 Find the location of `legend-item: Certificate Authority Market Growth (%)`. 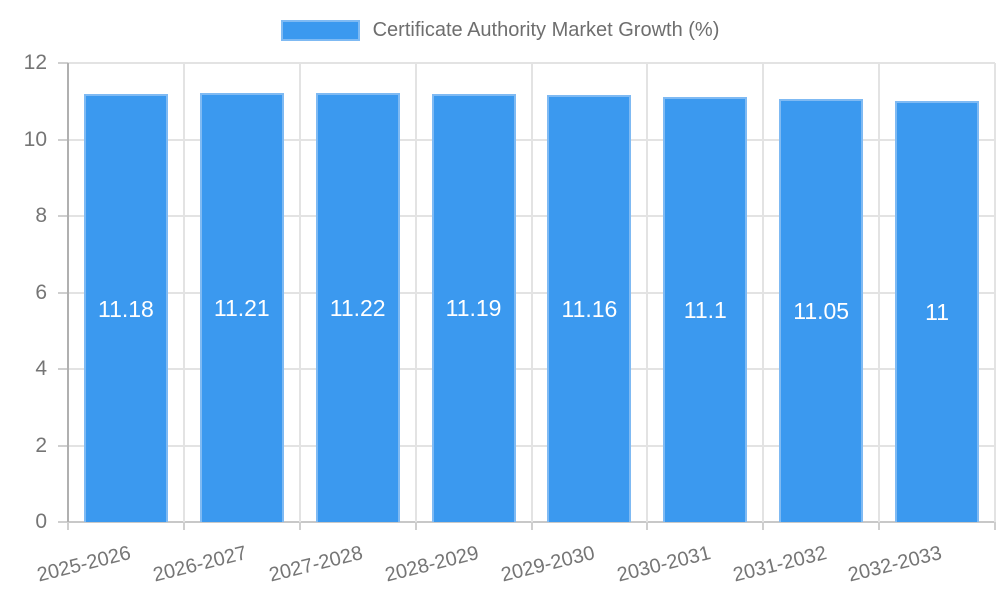

legend-item: Certificate Authority Market Growth (%) is located at coordinates (500, 30).